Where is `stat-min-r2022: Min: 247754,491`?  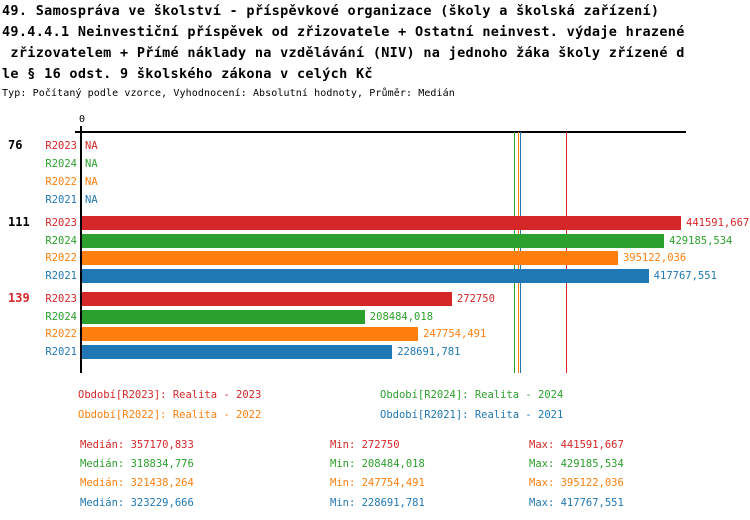 stat-min-r2022: Min: 247754,491 is located at coordinates (377, 483).